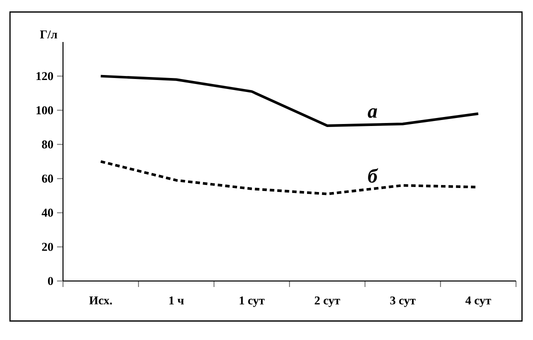  I want to click on series-label: а, so click(373, 113).